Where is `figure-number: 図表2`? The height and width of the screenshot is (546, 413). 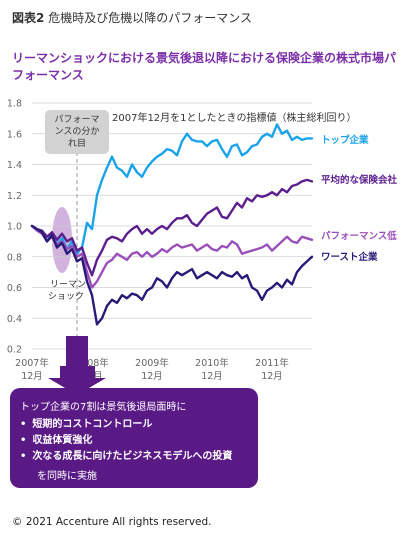
figure-number: 図表2 is located at coordinates (28, 18).